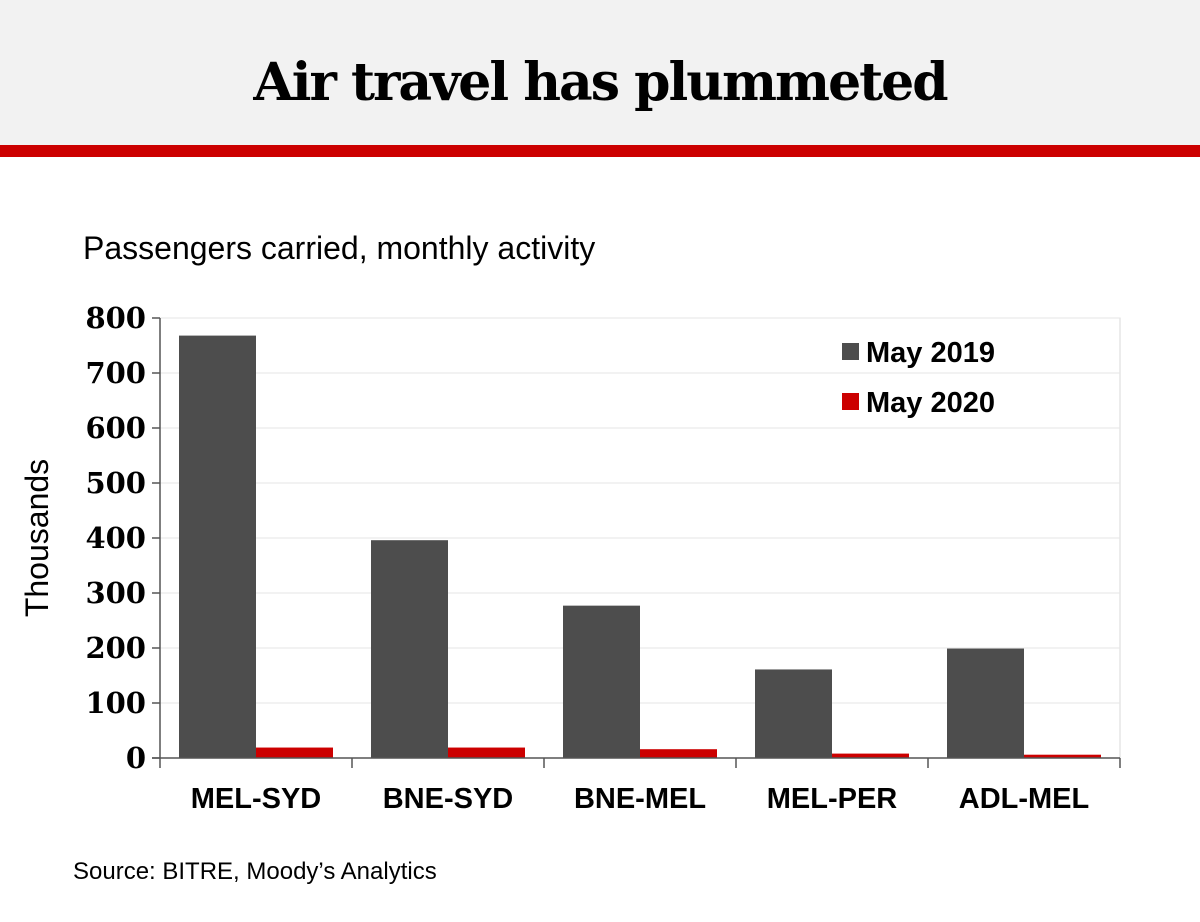 The height and width of the screenshot is (922, 1200). What do you see at coordinates (793, 713) in the screenshot?
I see `bar-mel-per-may-2019` at bounding box center [793, 713].